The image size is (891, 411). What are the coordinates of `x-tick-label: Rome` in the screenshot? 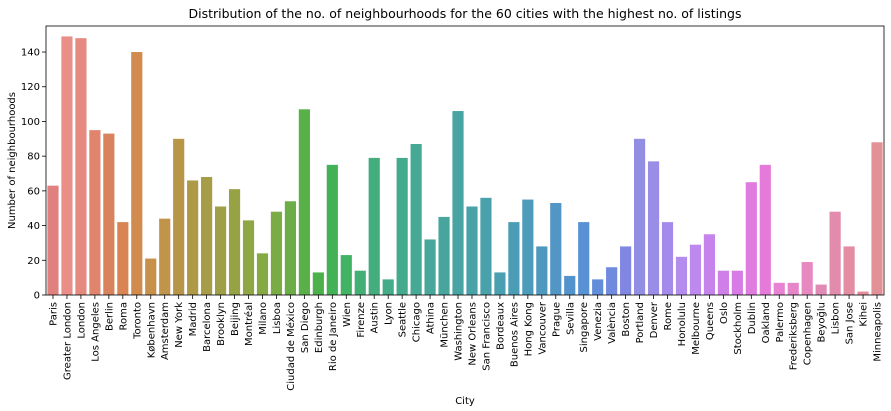 It's located at (668, 316).